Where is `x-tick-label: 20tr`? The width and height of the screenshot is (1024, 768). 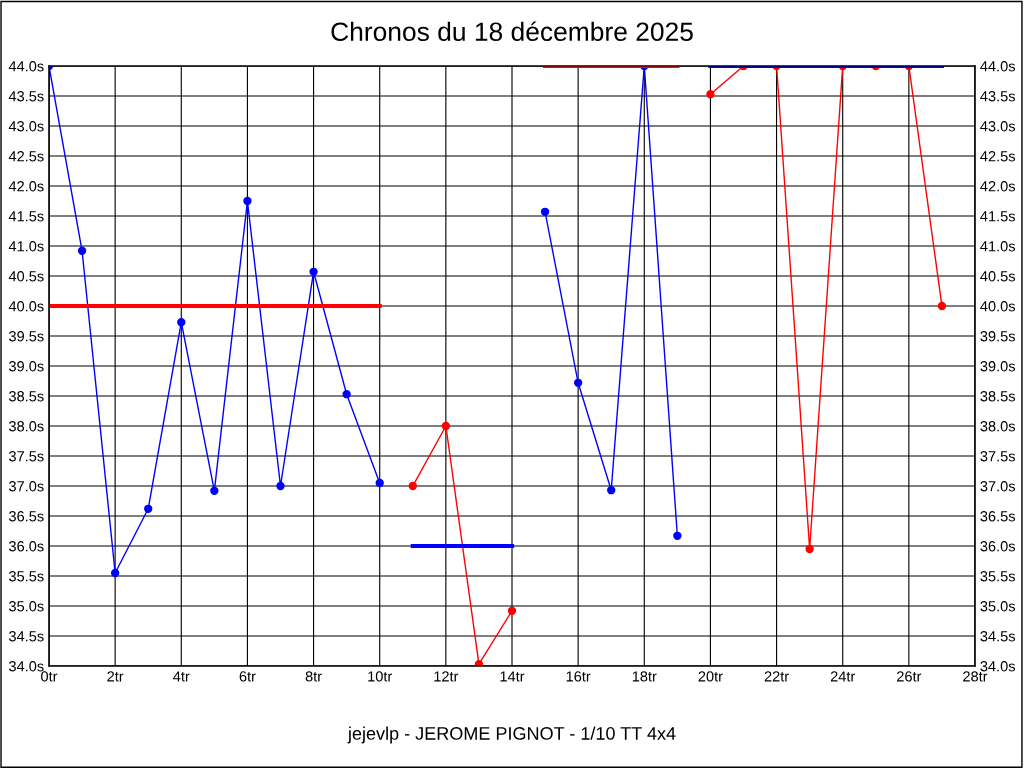 x-tick-label: 20tr is located at coordinates (710, 676).